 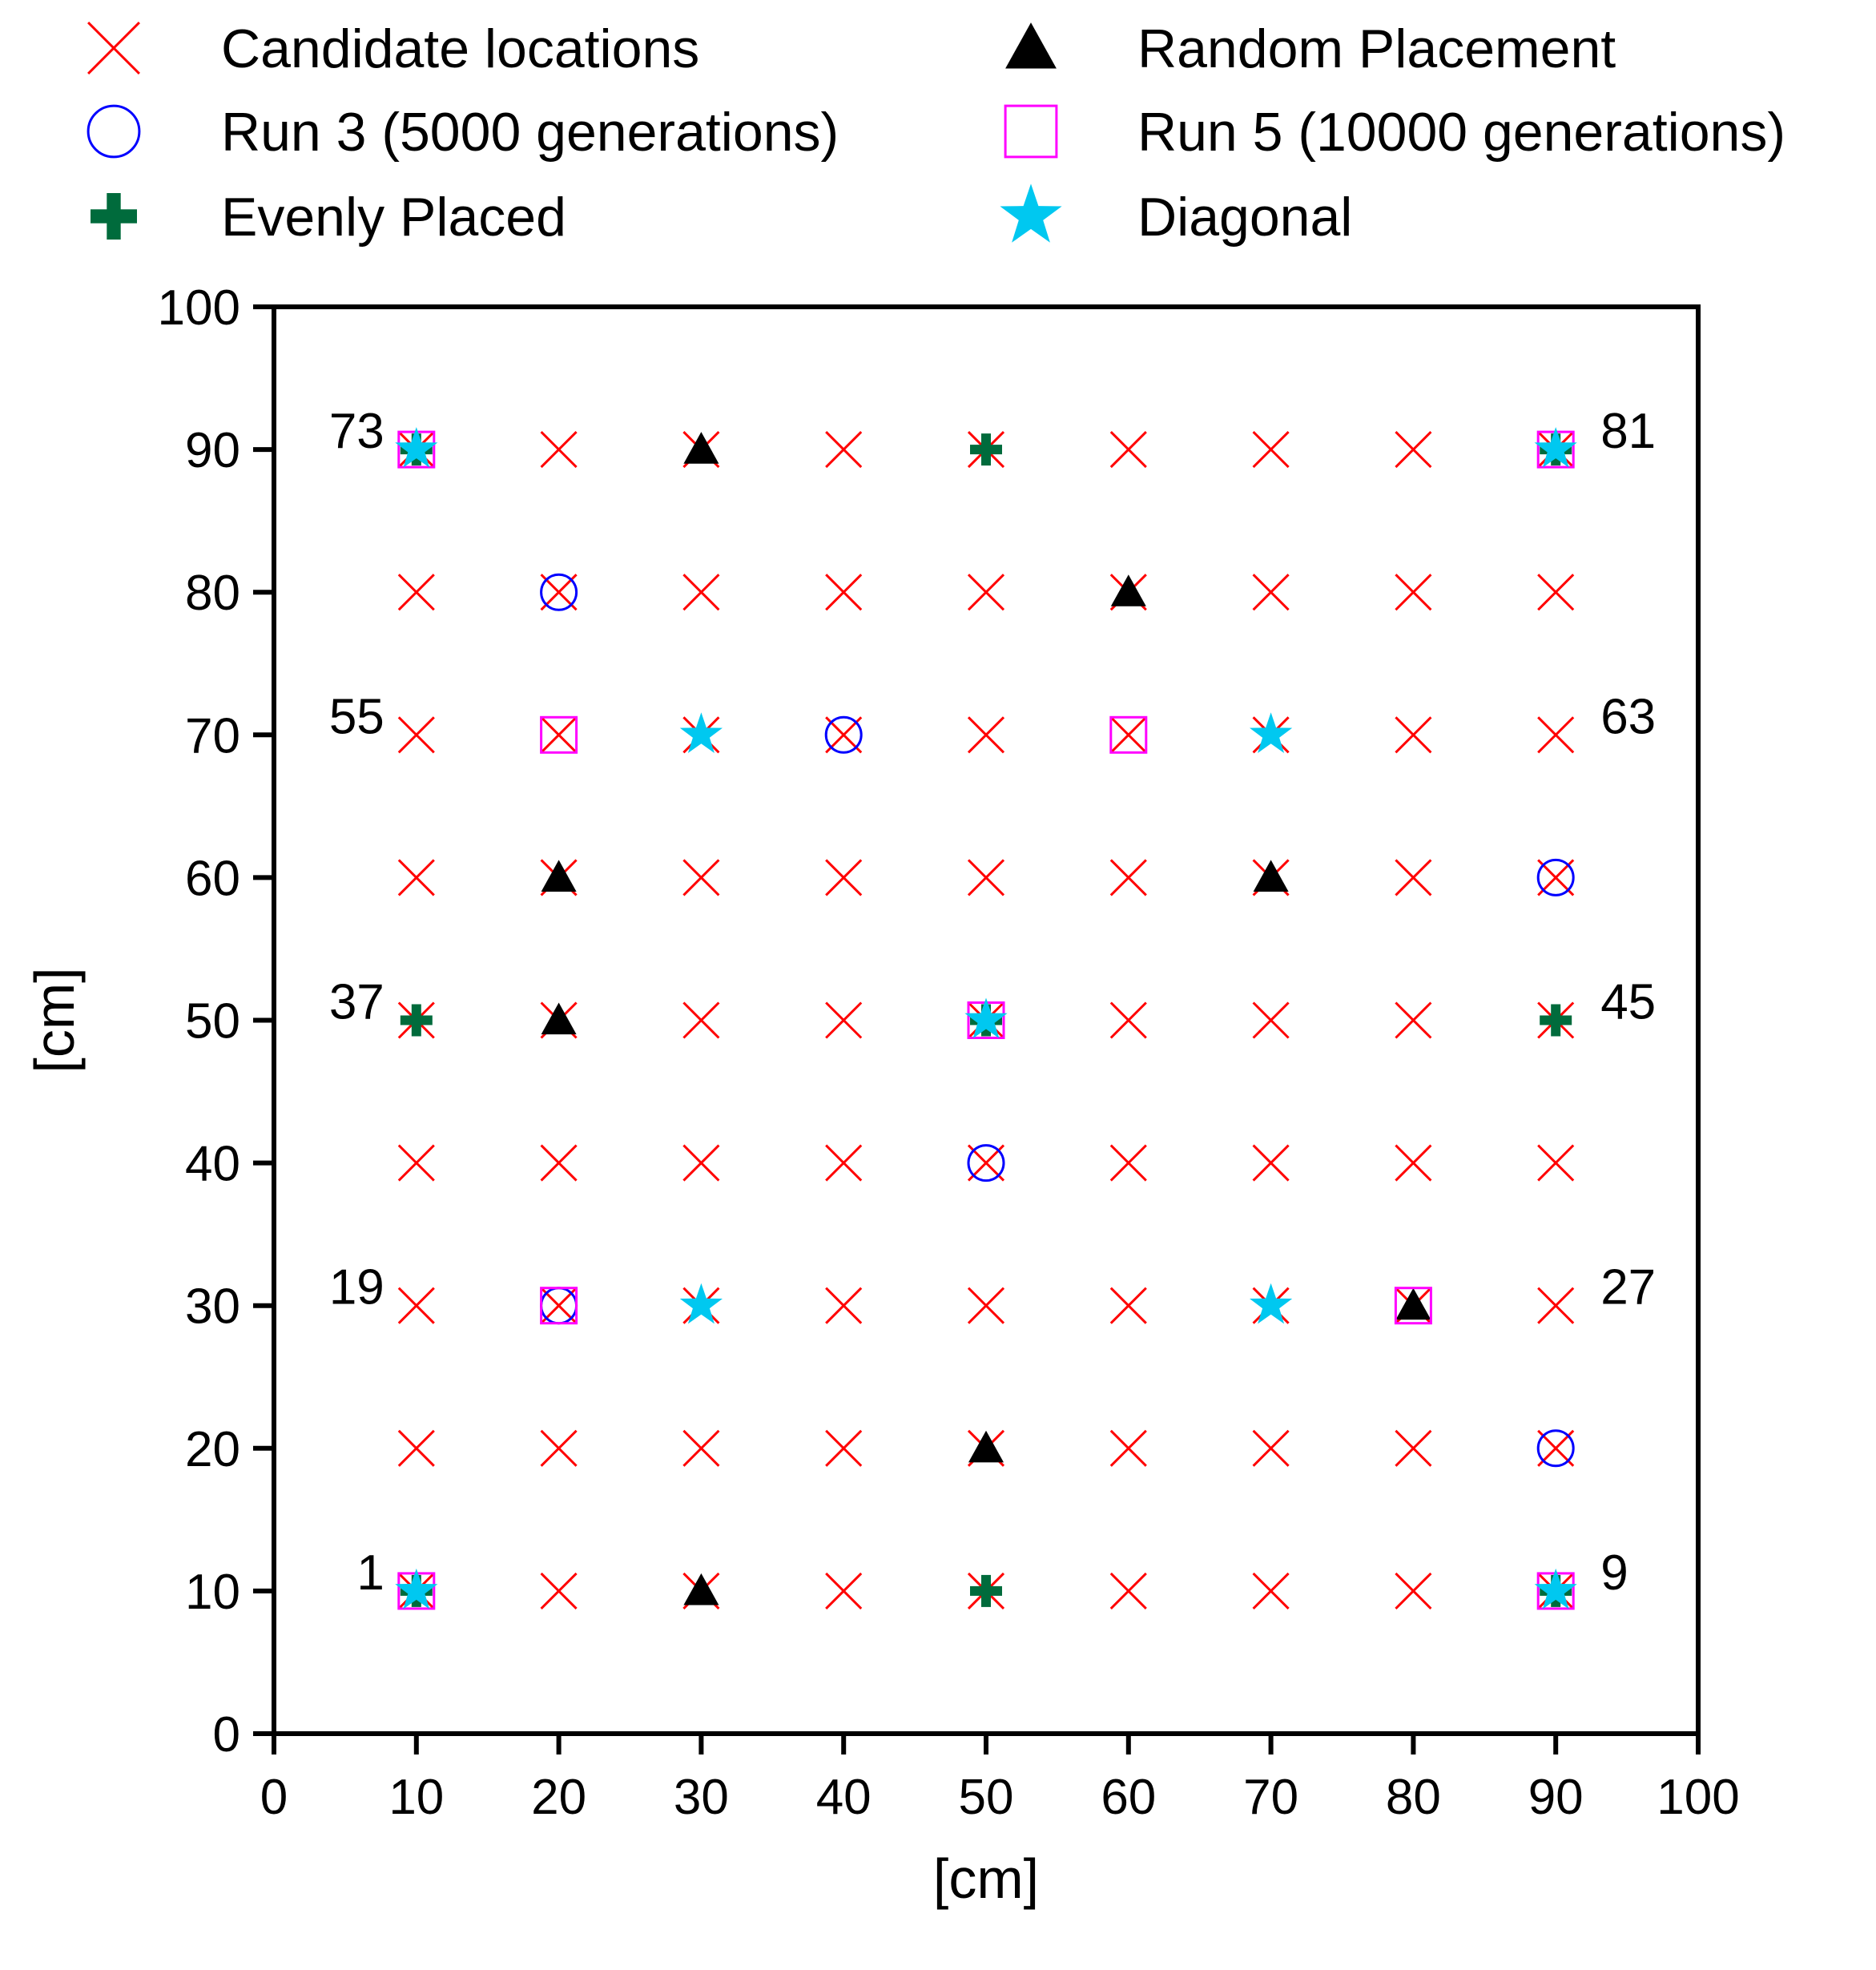 I want to click on x-tick-label: 70, so click(x=1270, y=1798).